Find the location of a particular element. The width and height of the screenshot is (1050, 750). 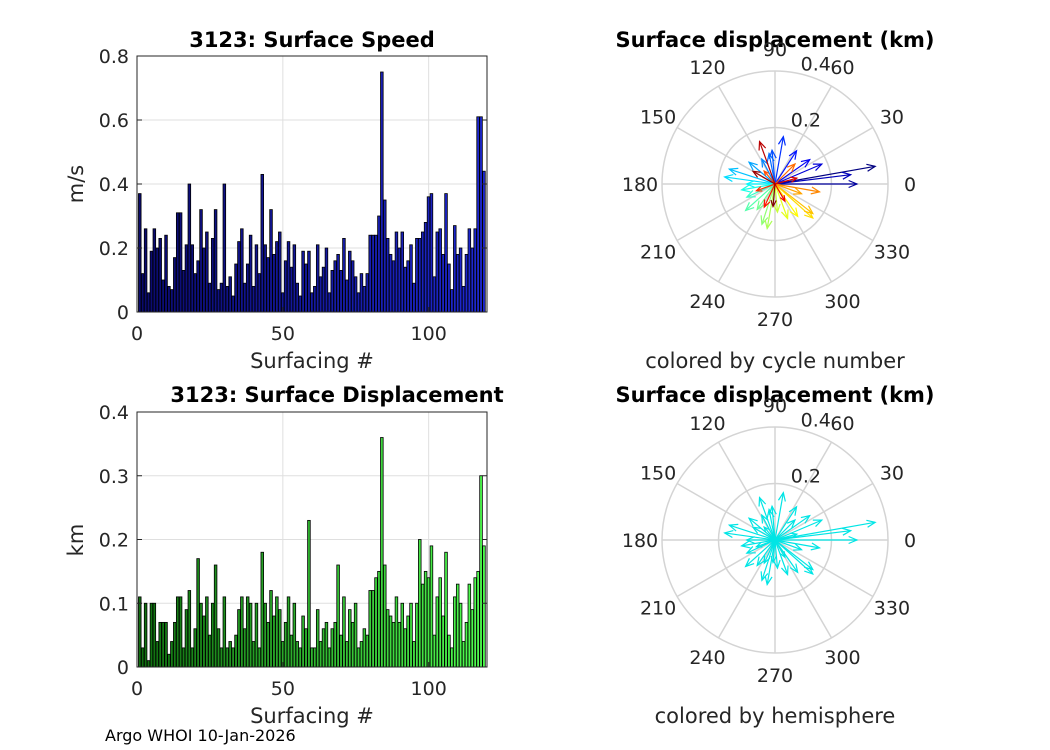

displacement-xtick-label: 100 is located at coordinates (429, 689).